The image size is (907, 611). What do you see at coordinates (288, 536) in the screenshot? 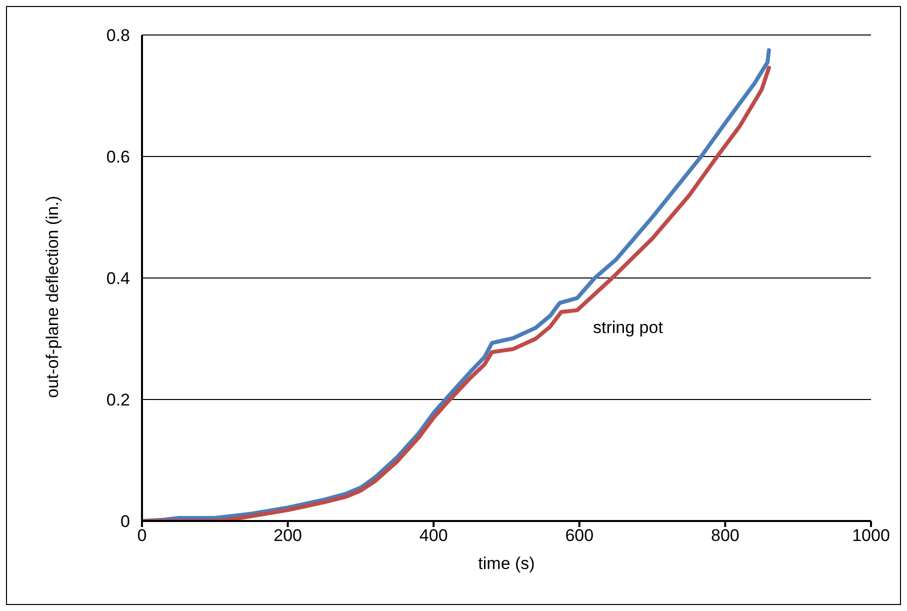
I see `x-tick-label: 200` at bounding box center [288, 536].